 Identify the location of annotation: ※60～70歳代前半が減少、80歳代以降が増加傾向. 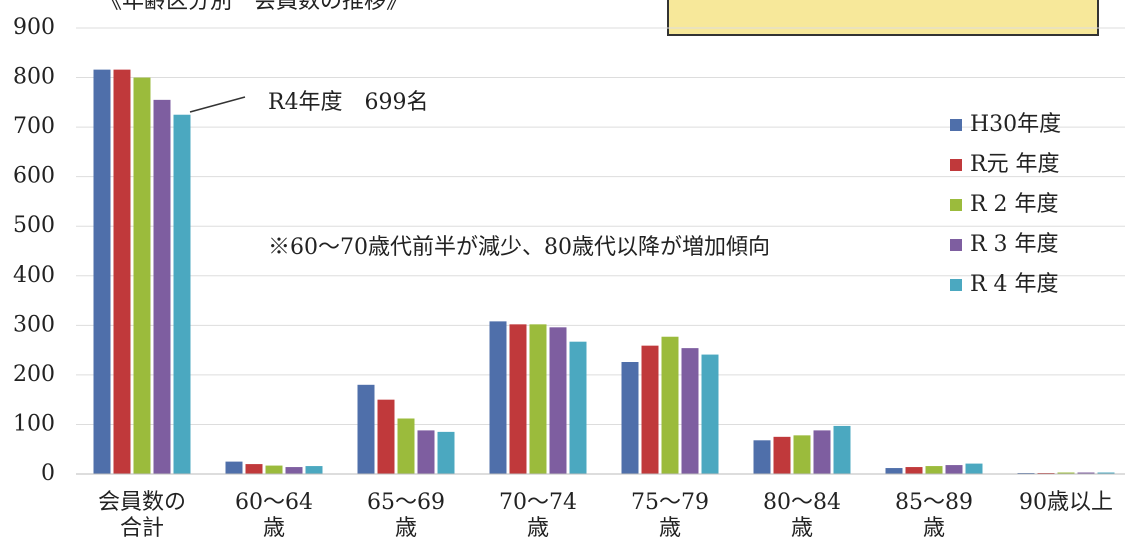
(519, 247).